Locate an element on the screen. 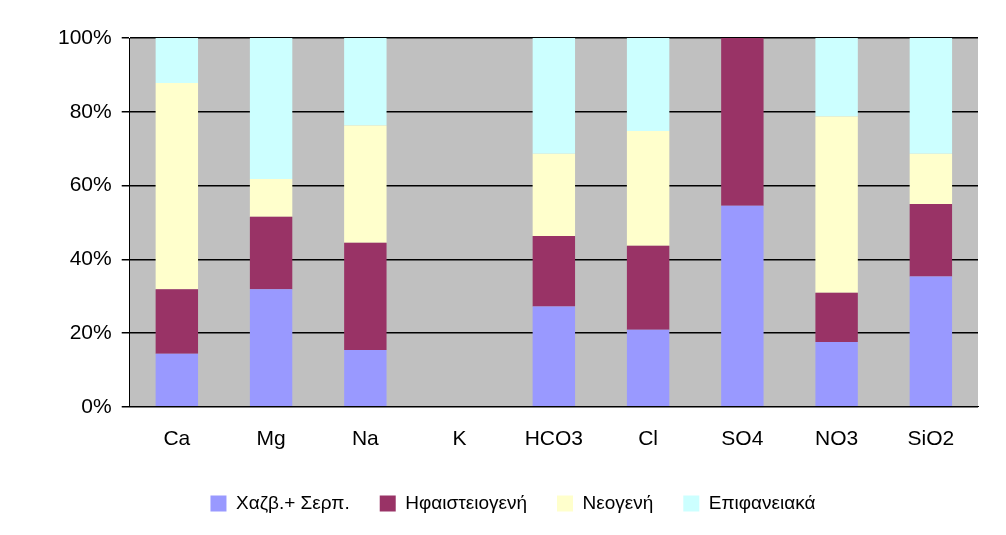 The image size is (1006, 535). y-tick-label: 40% is located at coordinates (90, 258).